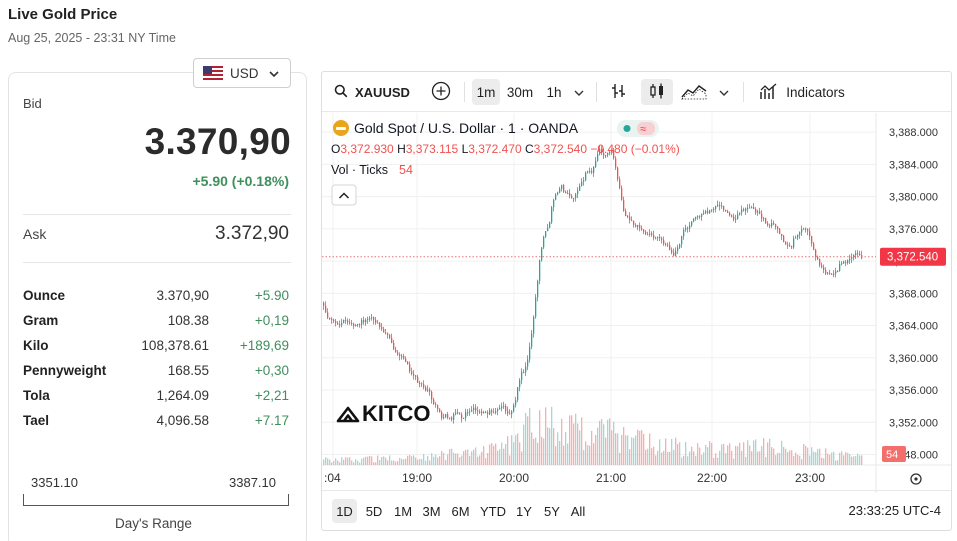 The height and width of the screenshot is (541, 957). I want to click on bar-chart-type-button, so click(619, 92).